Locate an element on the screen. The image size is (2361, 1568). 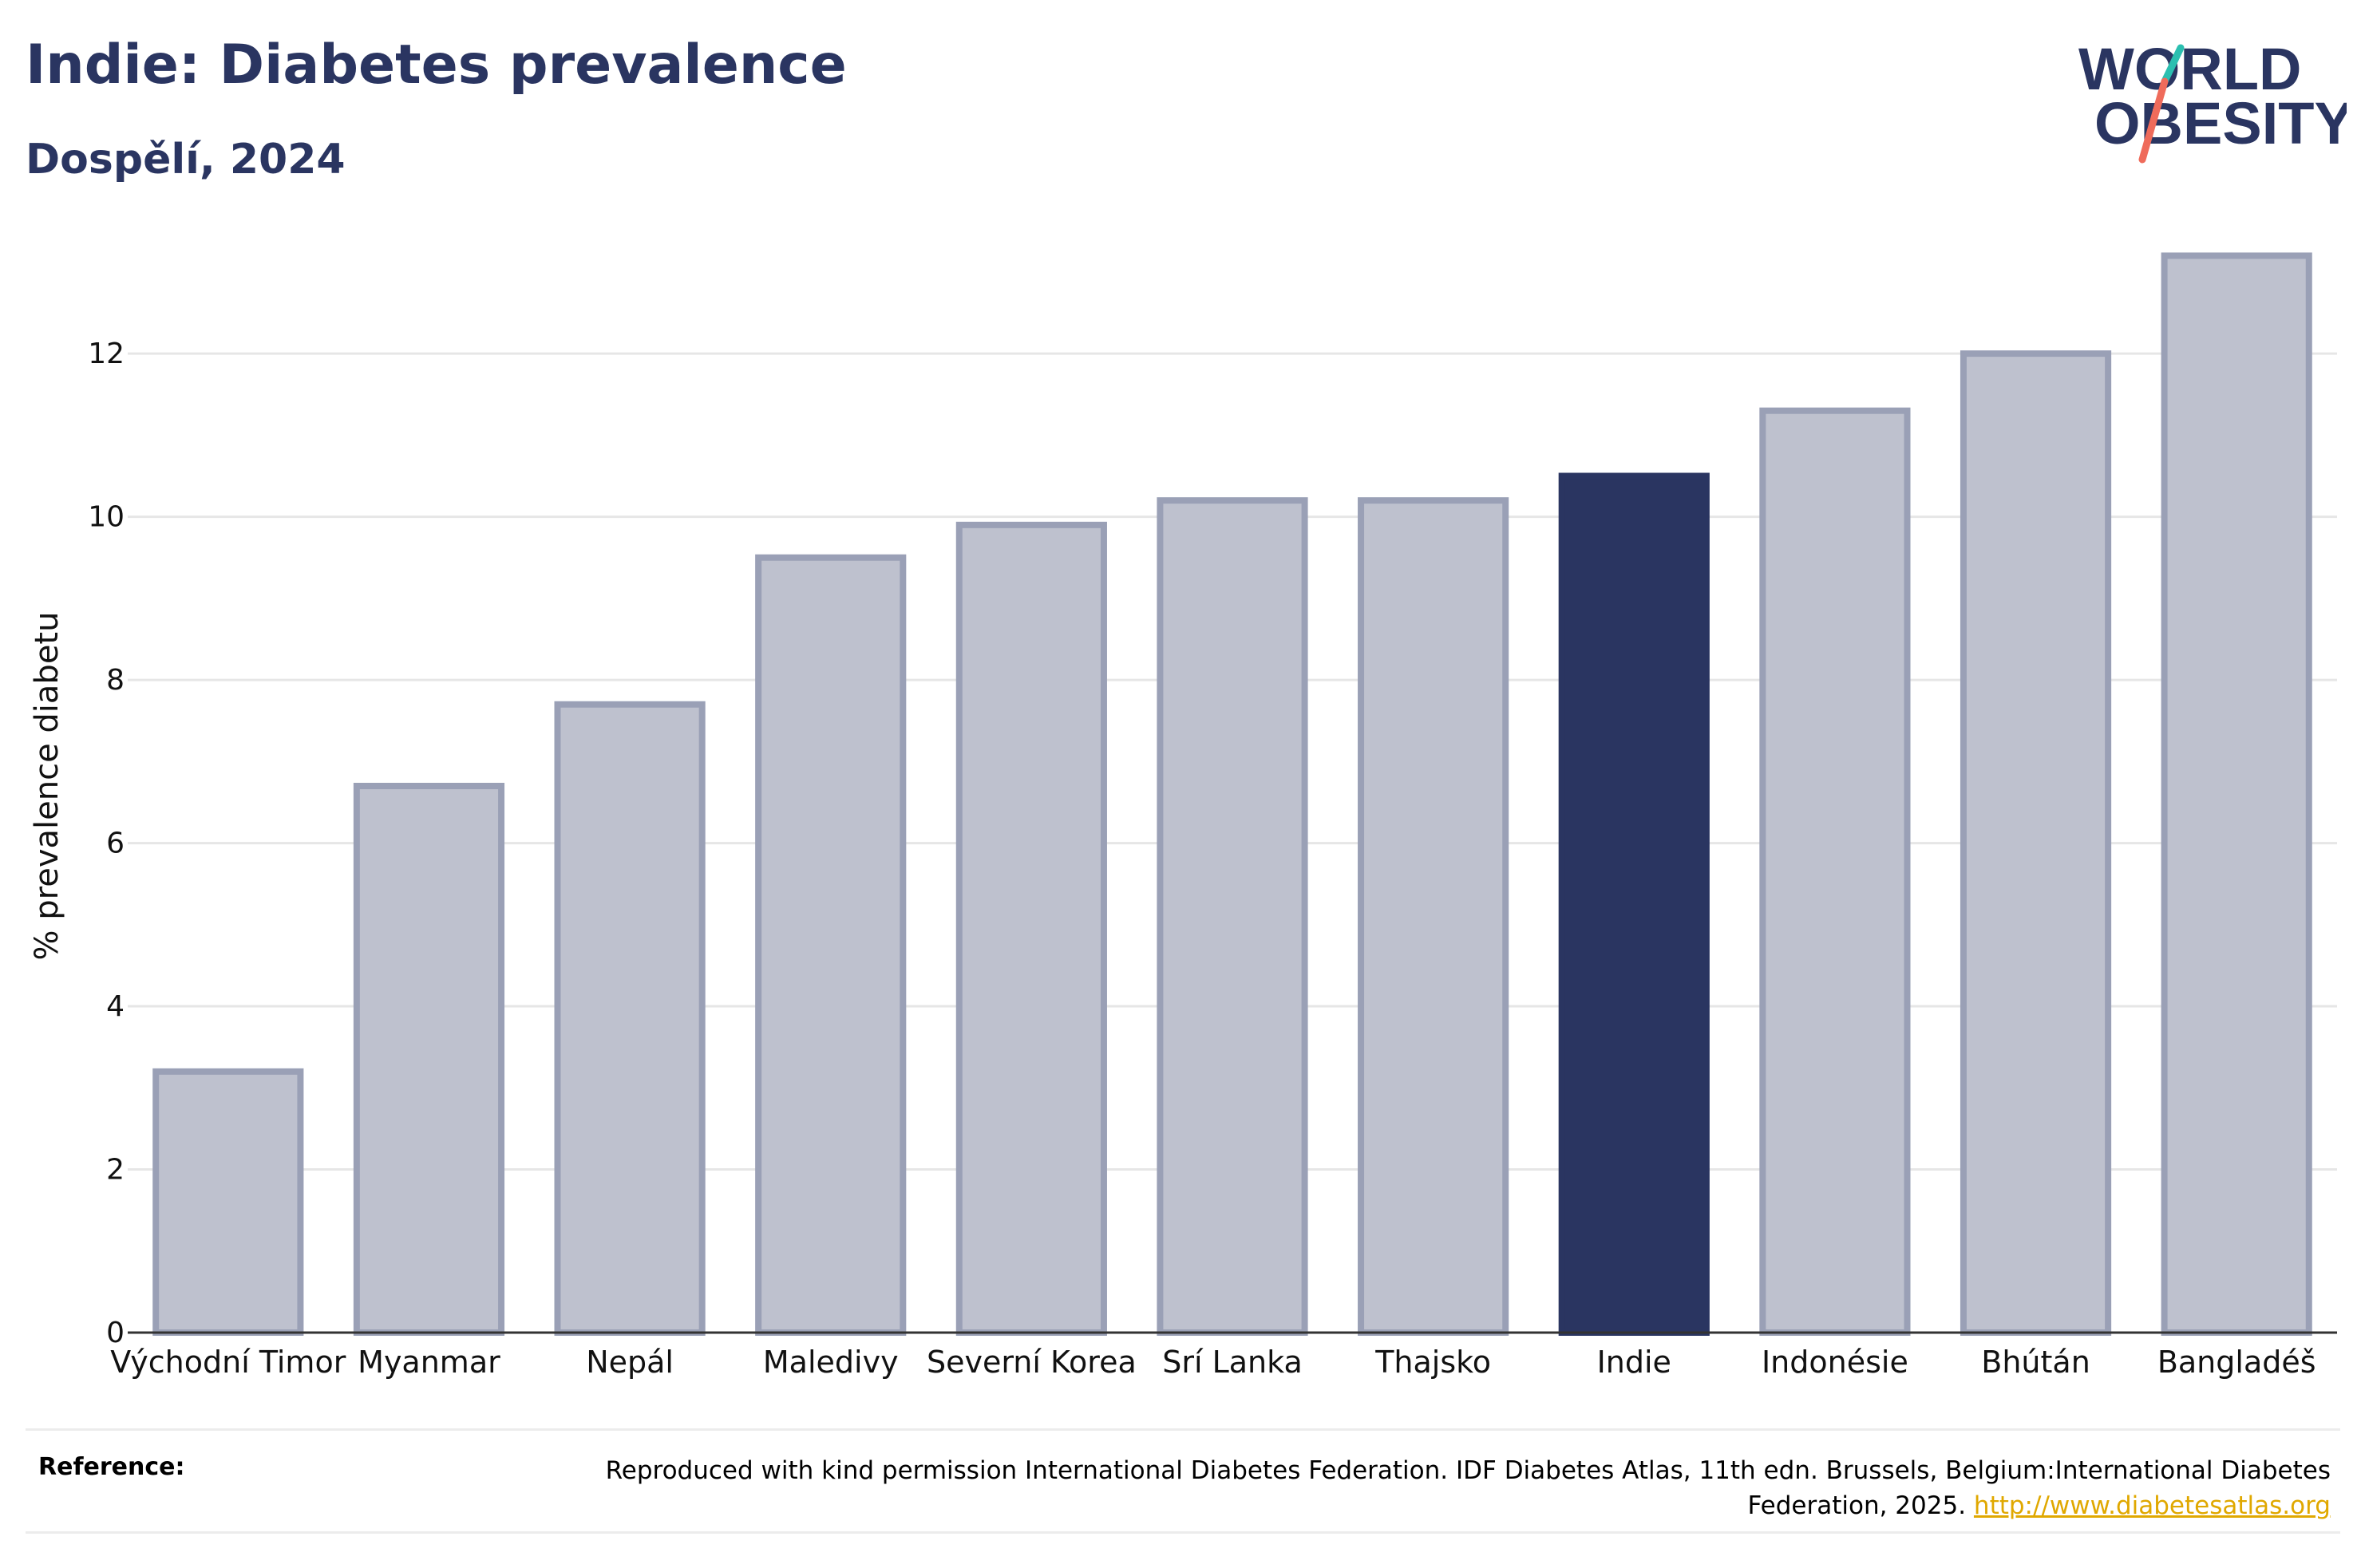
y-tick-label: 12 is located at coordinates (106, 354).